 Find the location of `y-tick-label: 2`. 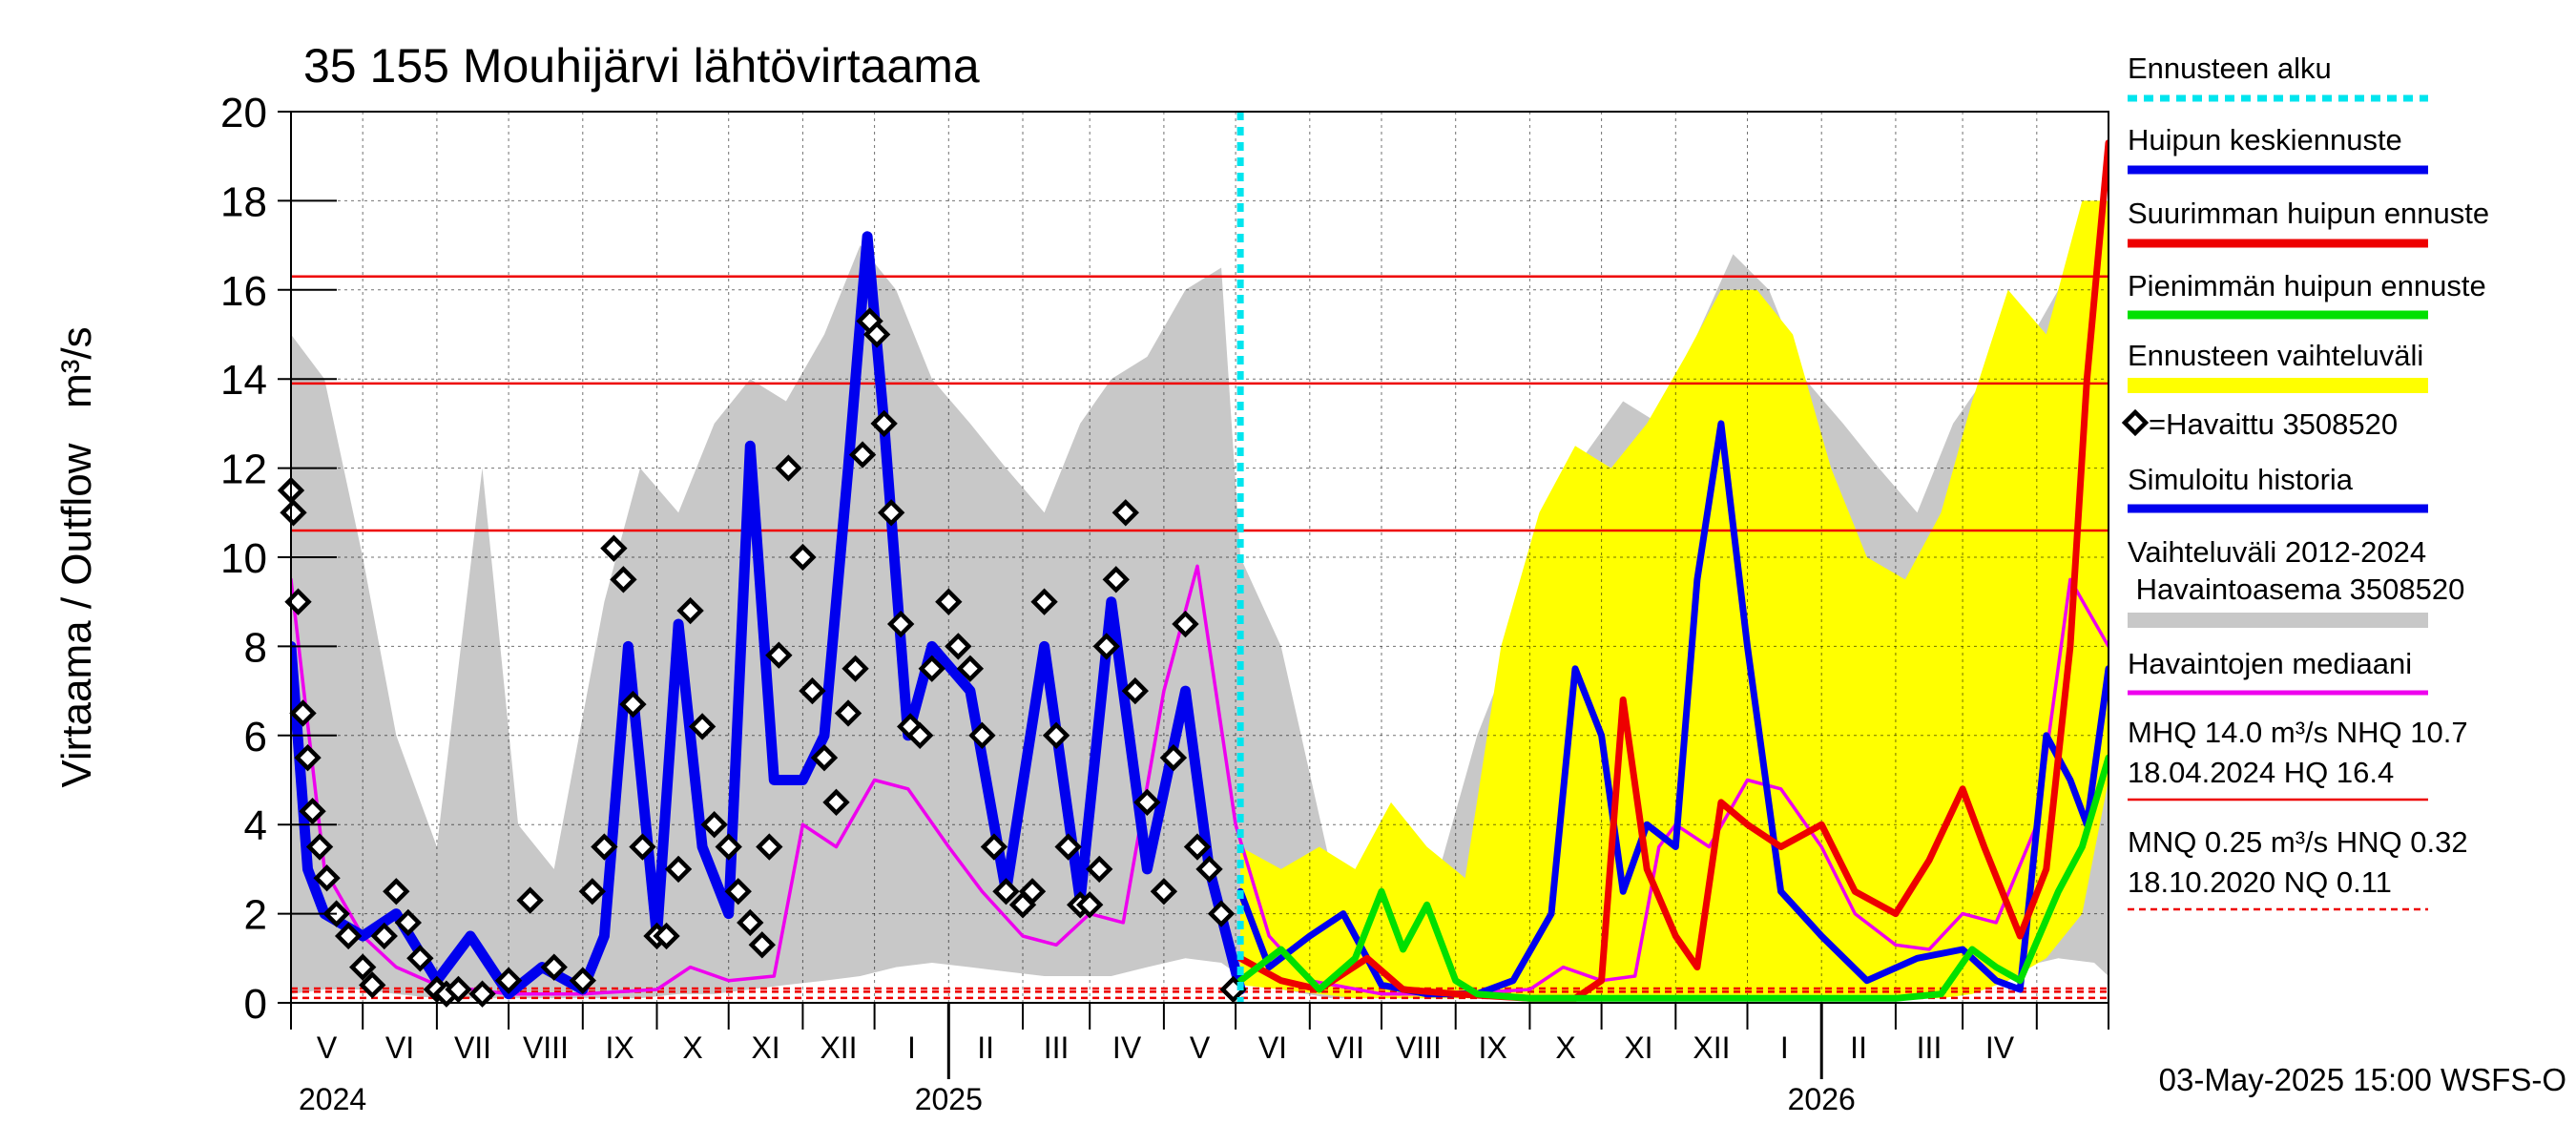

y-tick-label: 2 is located at coordinates (255, 916).